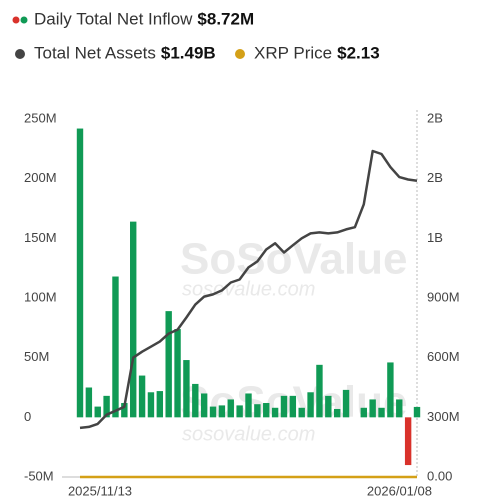 The image size is (500, 500). What do you see at coordinates (293, 52) in the screenshot?
I see `legend-label: XRP Price` at bounding box center [293, 52].